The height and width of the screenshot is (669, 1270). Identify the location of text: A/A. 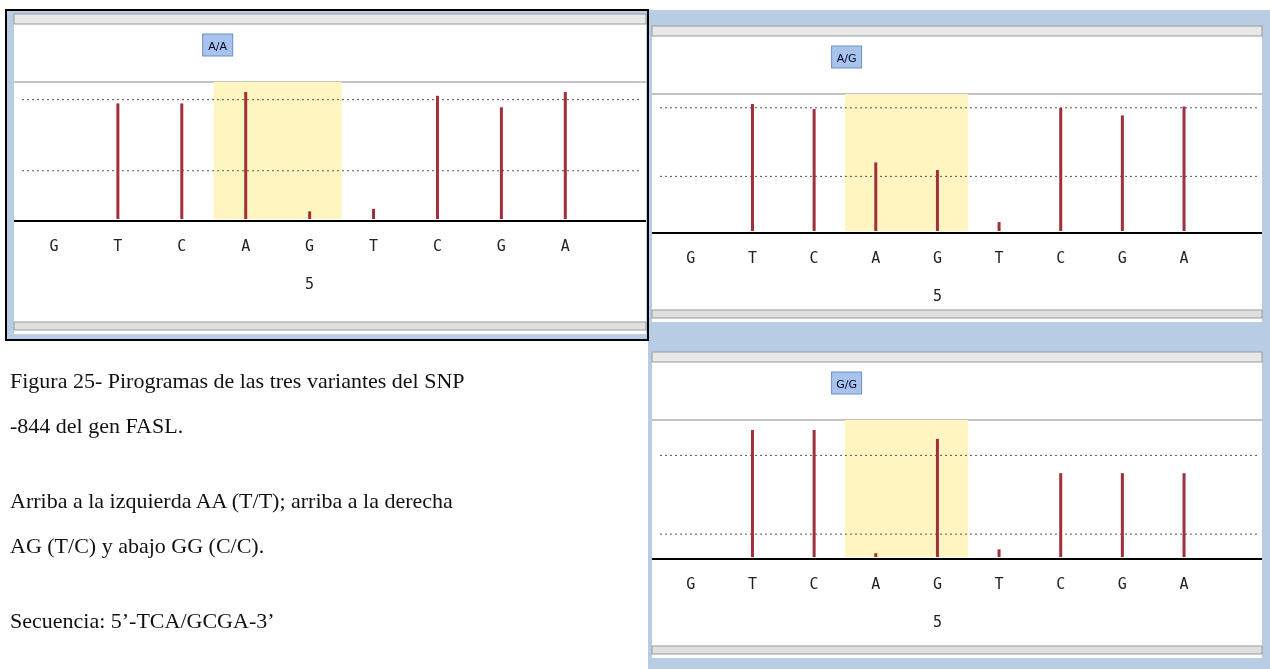
(218, 46).